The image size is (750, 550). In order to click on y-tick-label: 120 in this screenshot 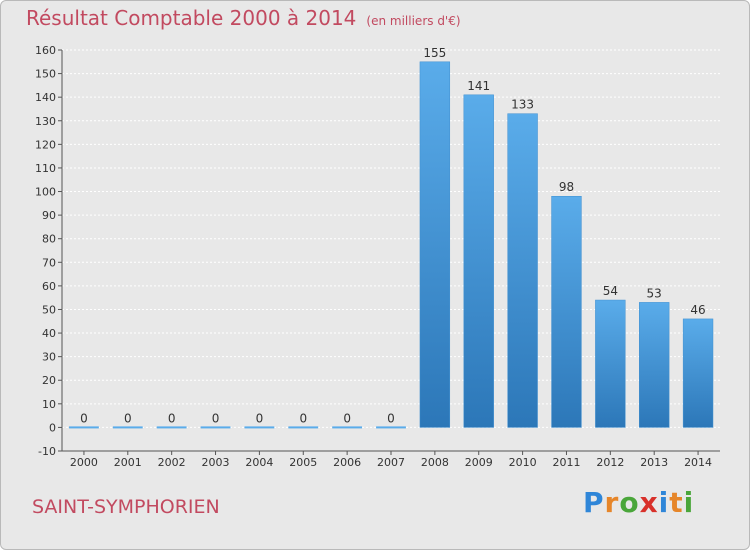, I will do `click(45, 144)`.